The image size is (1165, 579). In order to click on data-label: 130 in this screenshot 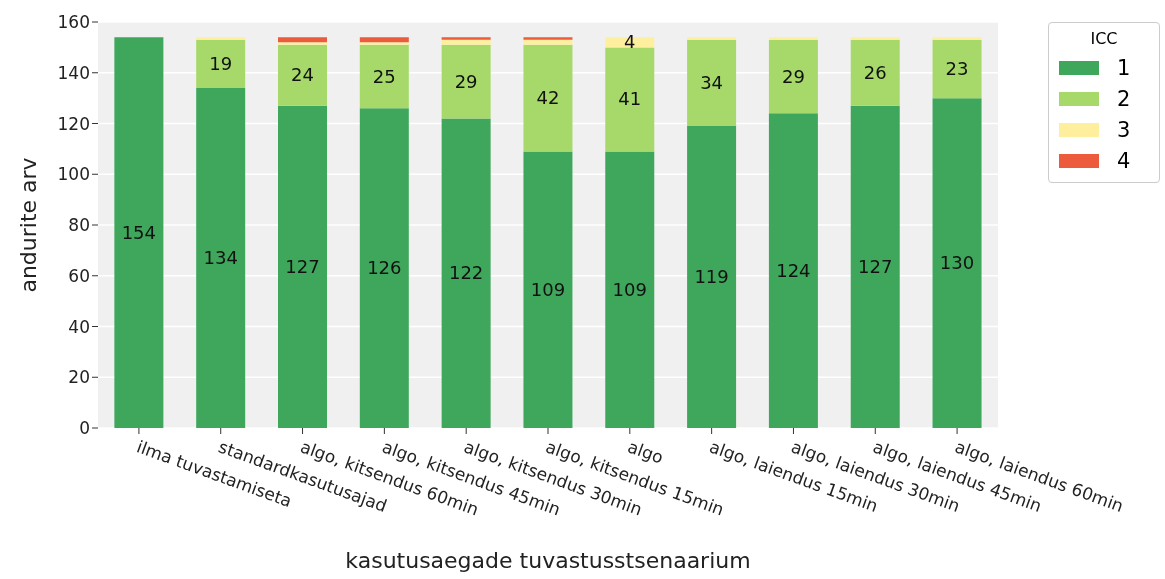, I will do `click(957, 263)`.